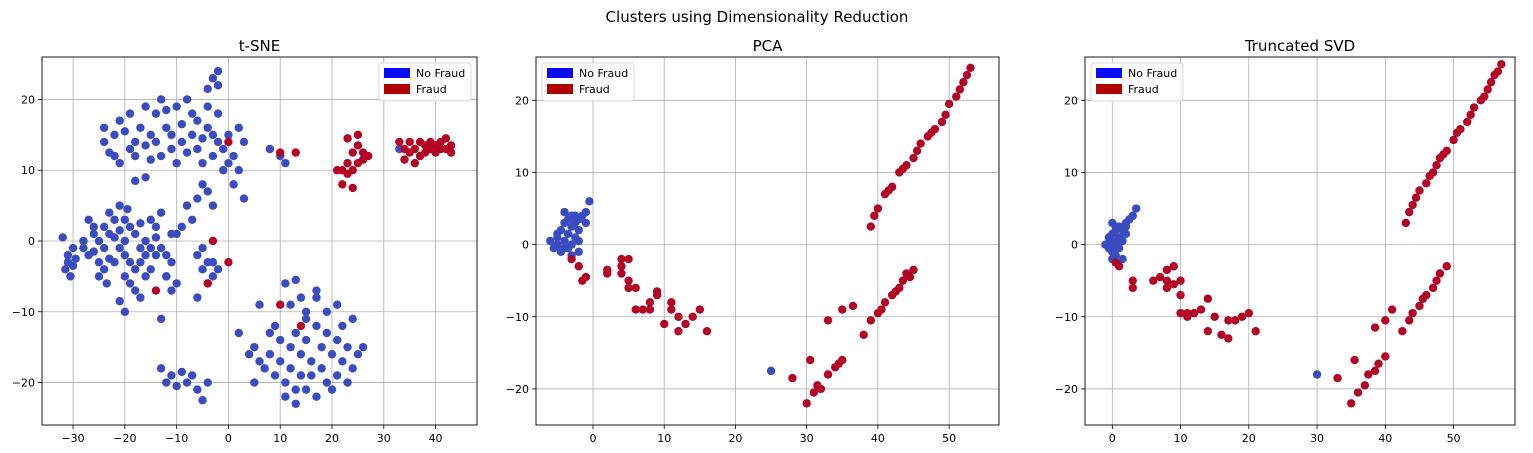 The height and width of the screenshot is (453, 1533). Describe the element at coordinates (1249, 438) in the screenshot. I see `x-tick-label: 20` at that location.